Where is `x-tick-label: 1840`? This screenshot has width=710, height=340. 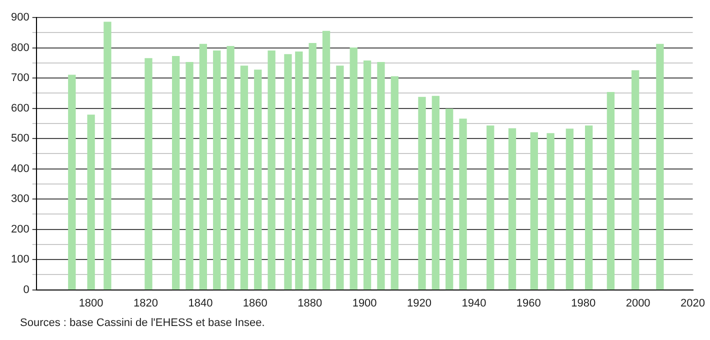 x-tick-label: 1840 is located at coordinates (200, 303).